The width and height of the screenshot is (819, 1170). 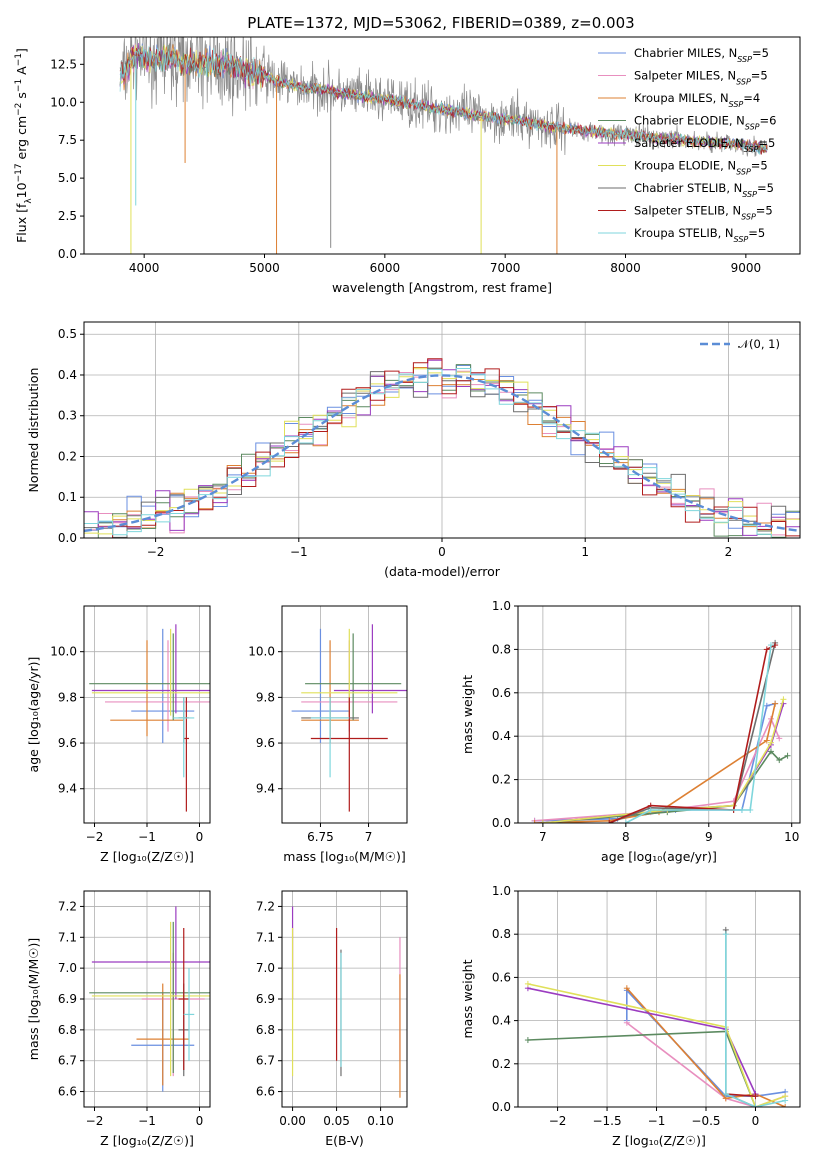 I want to click on legend-nssp: =6, so click(x=768, y=121).